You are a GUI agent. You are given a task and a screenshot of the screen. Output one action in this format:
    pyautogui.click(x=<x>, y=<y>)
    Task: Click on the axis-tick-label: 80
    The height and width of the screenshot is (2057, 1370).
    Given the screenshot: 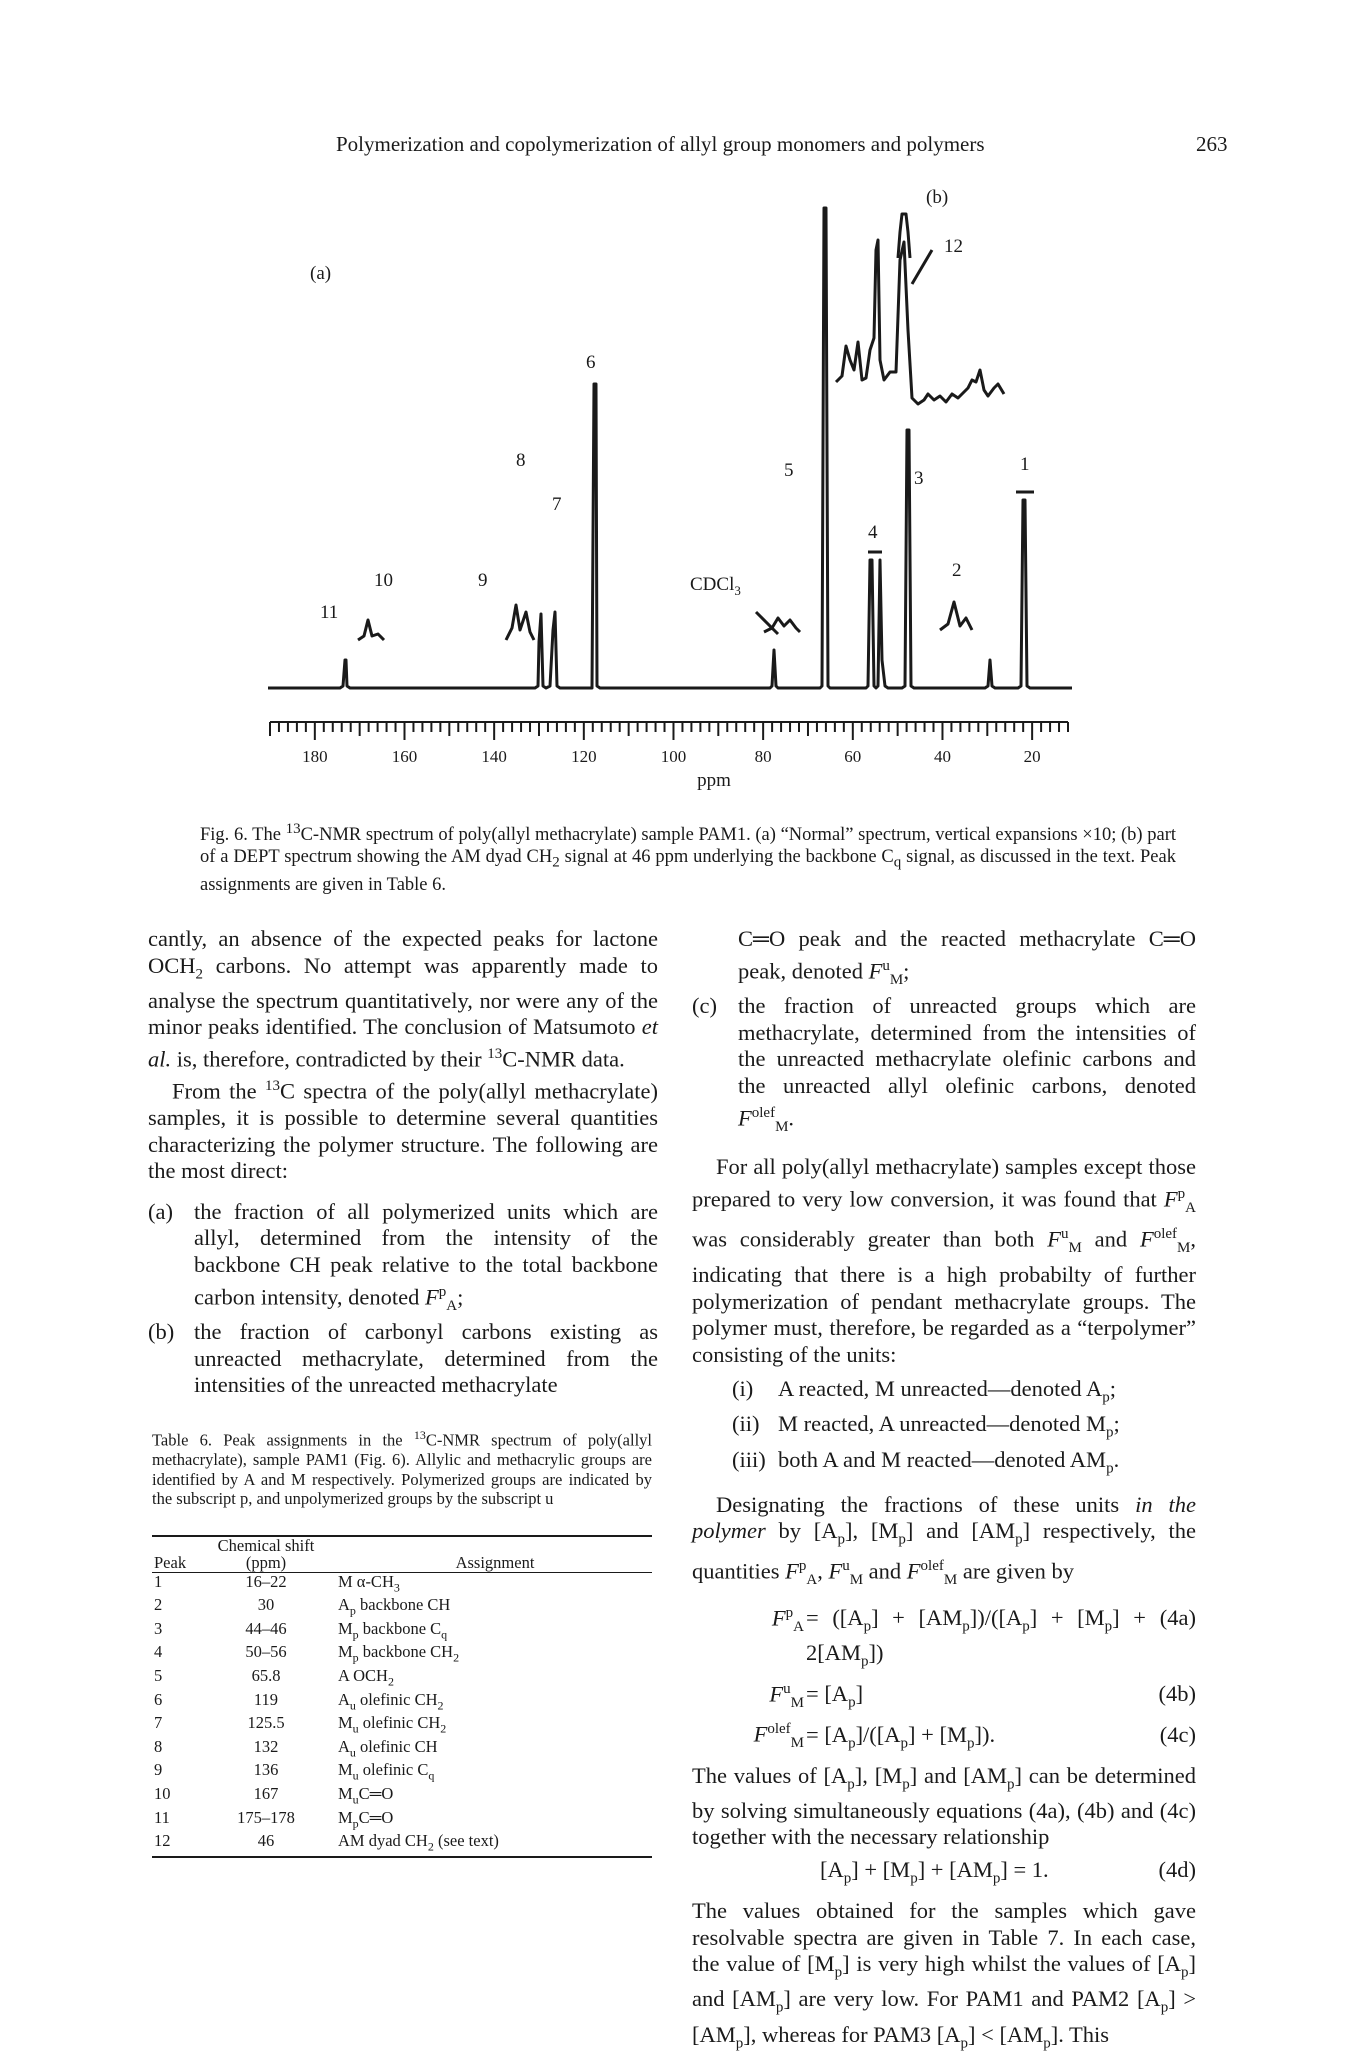 What is the action you would take?
    pyautogui.click(x=763, y=756)
    